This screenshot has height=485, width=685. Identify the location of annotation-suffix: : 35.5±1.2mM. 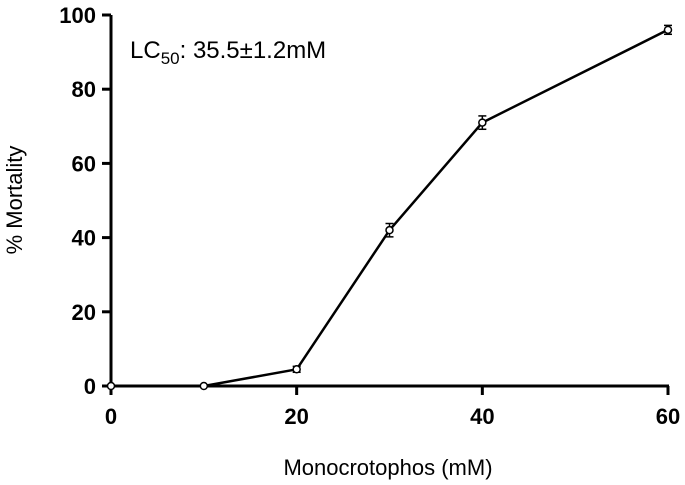
(253, 50).